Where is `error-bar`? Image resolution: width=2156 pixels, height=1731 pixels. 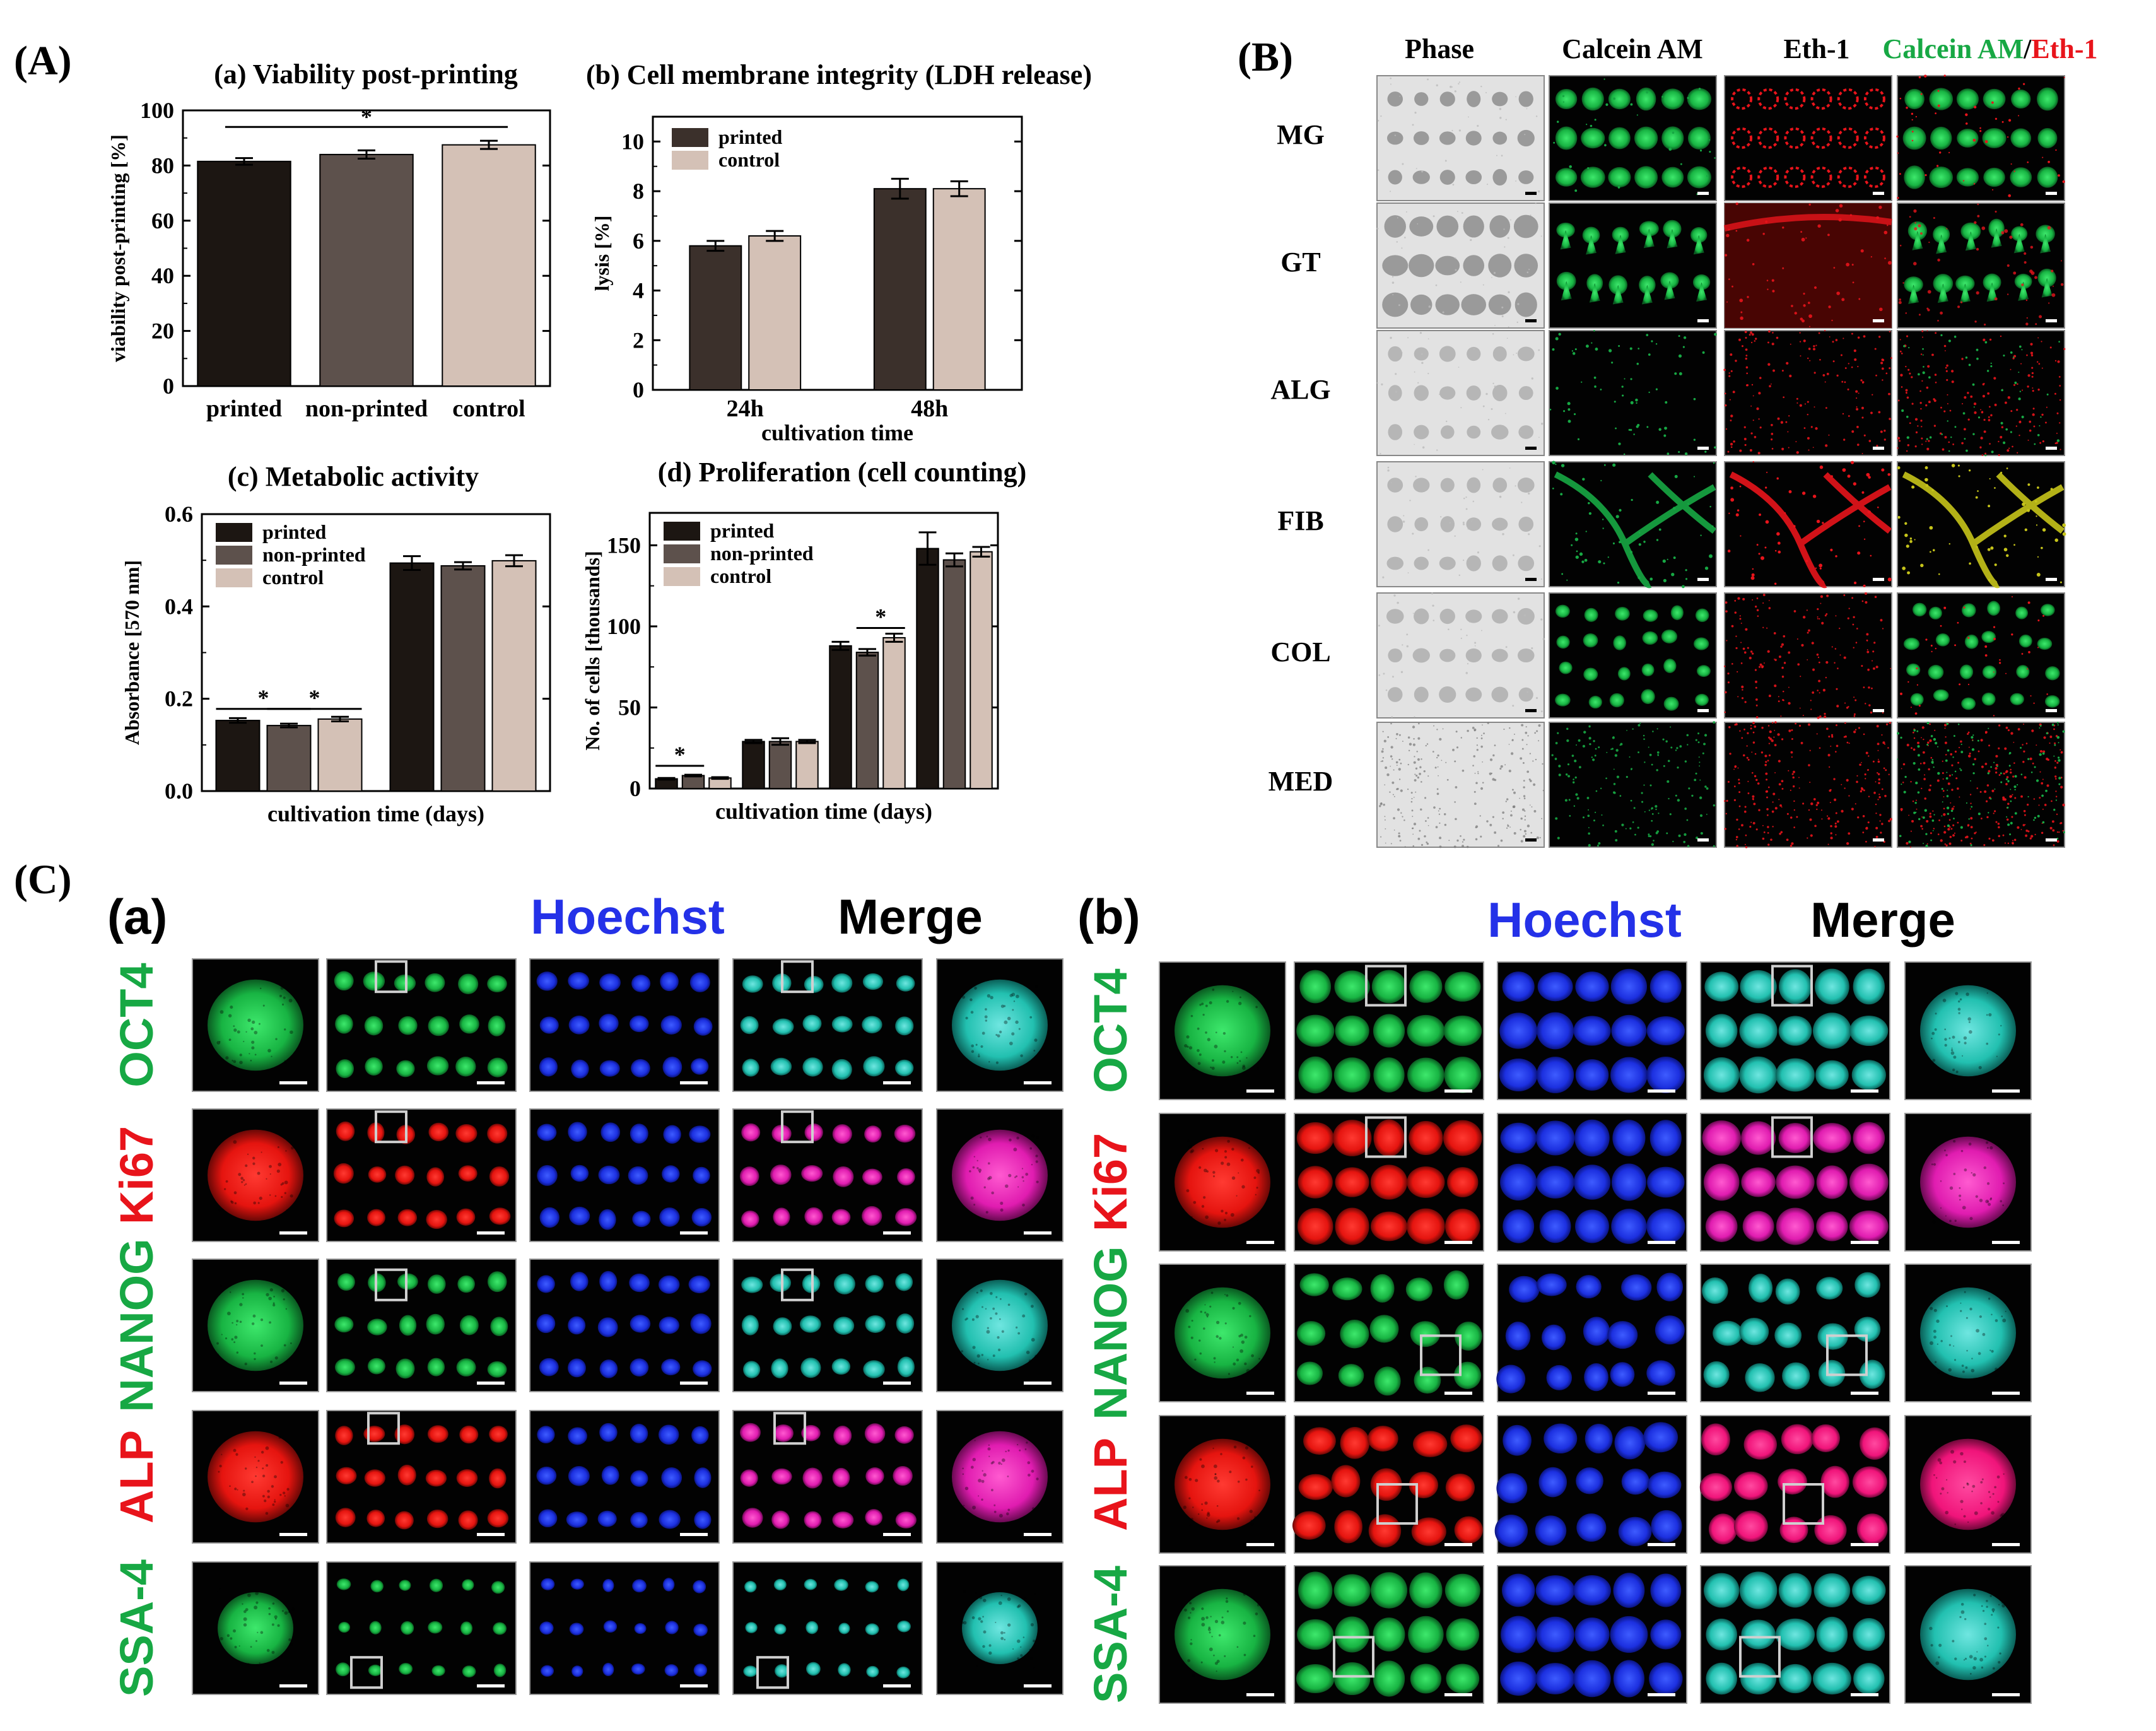
error-bar is located at coordinates (720, 778).